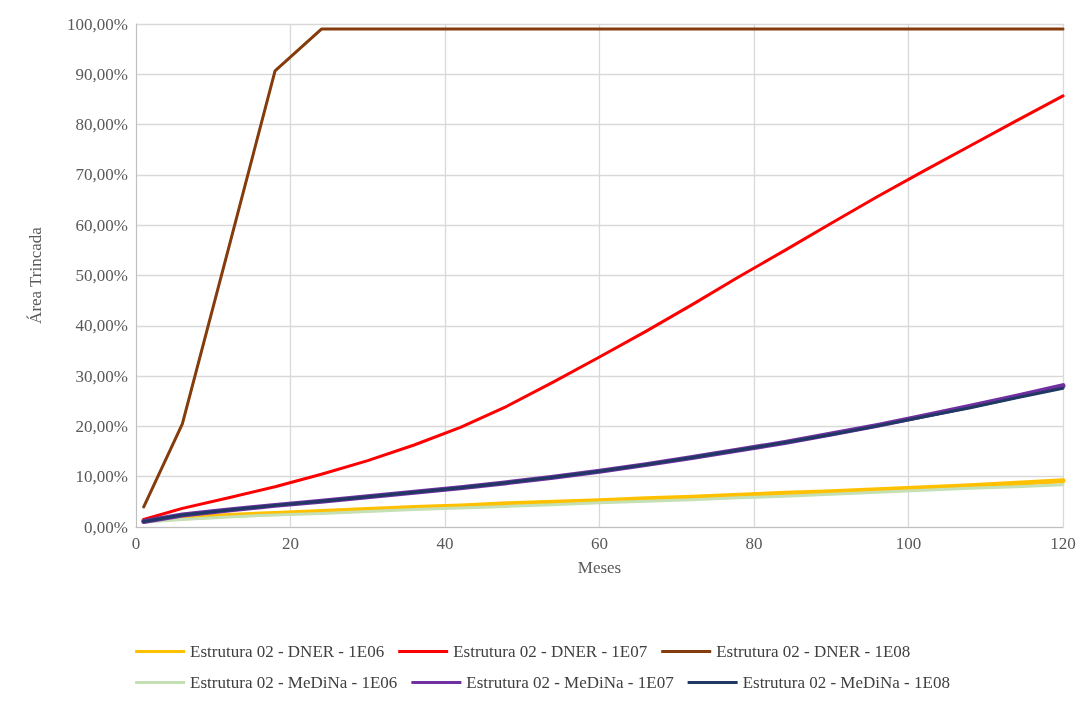 This screenshot has width=1085, height=704. Describe the element at coordinates (599, 543) in the screenshot. I see `x-tick-label: 60` at that location.